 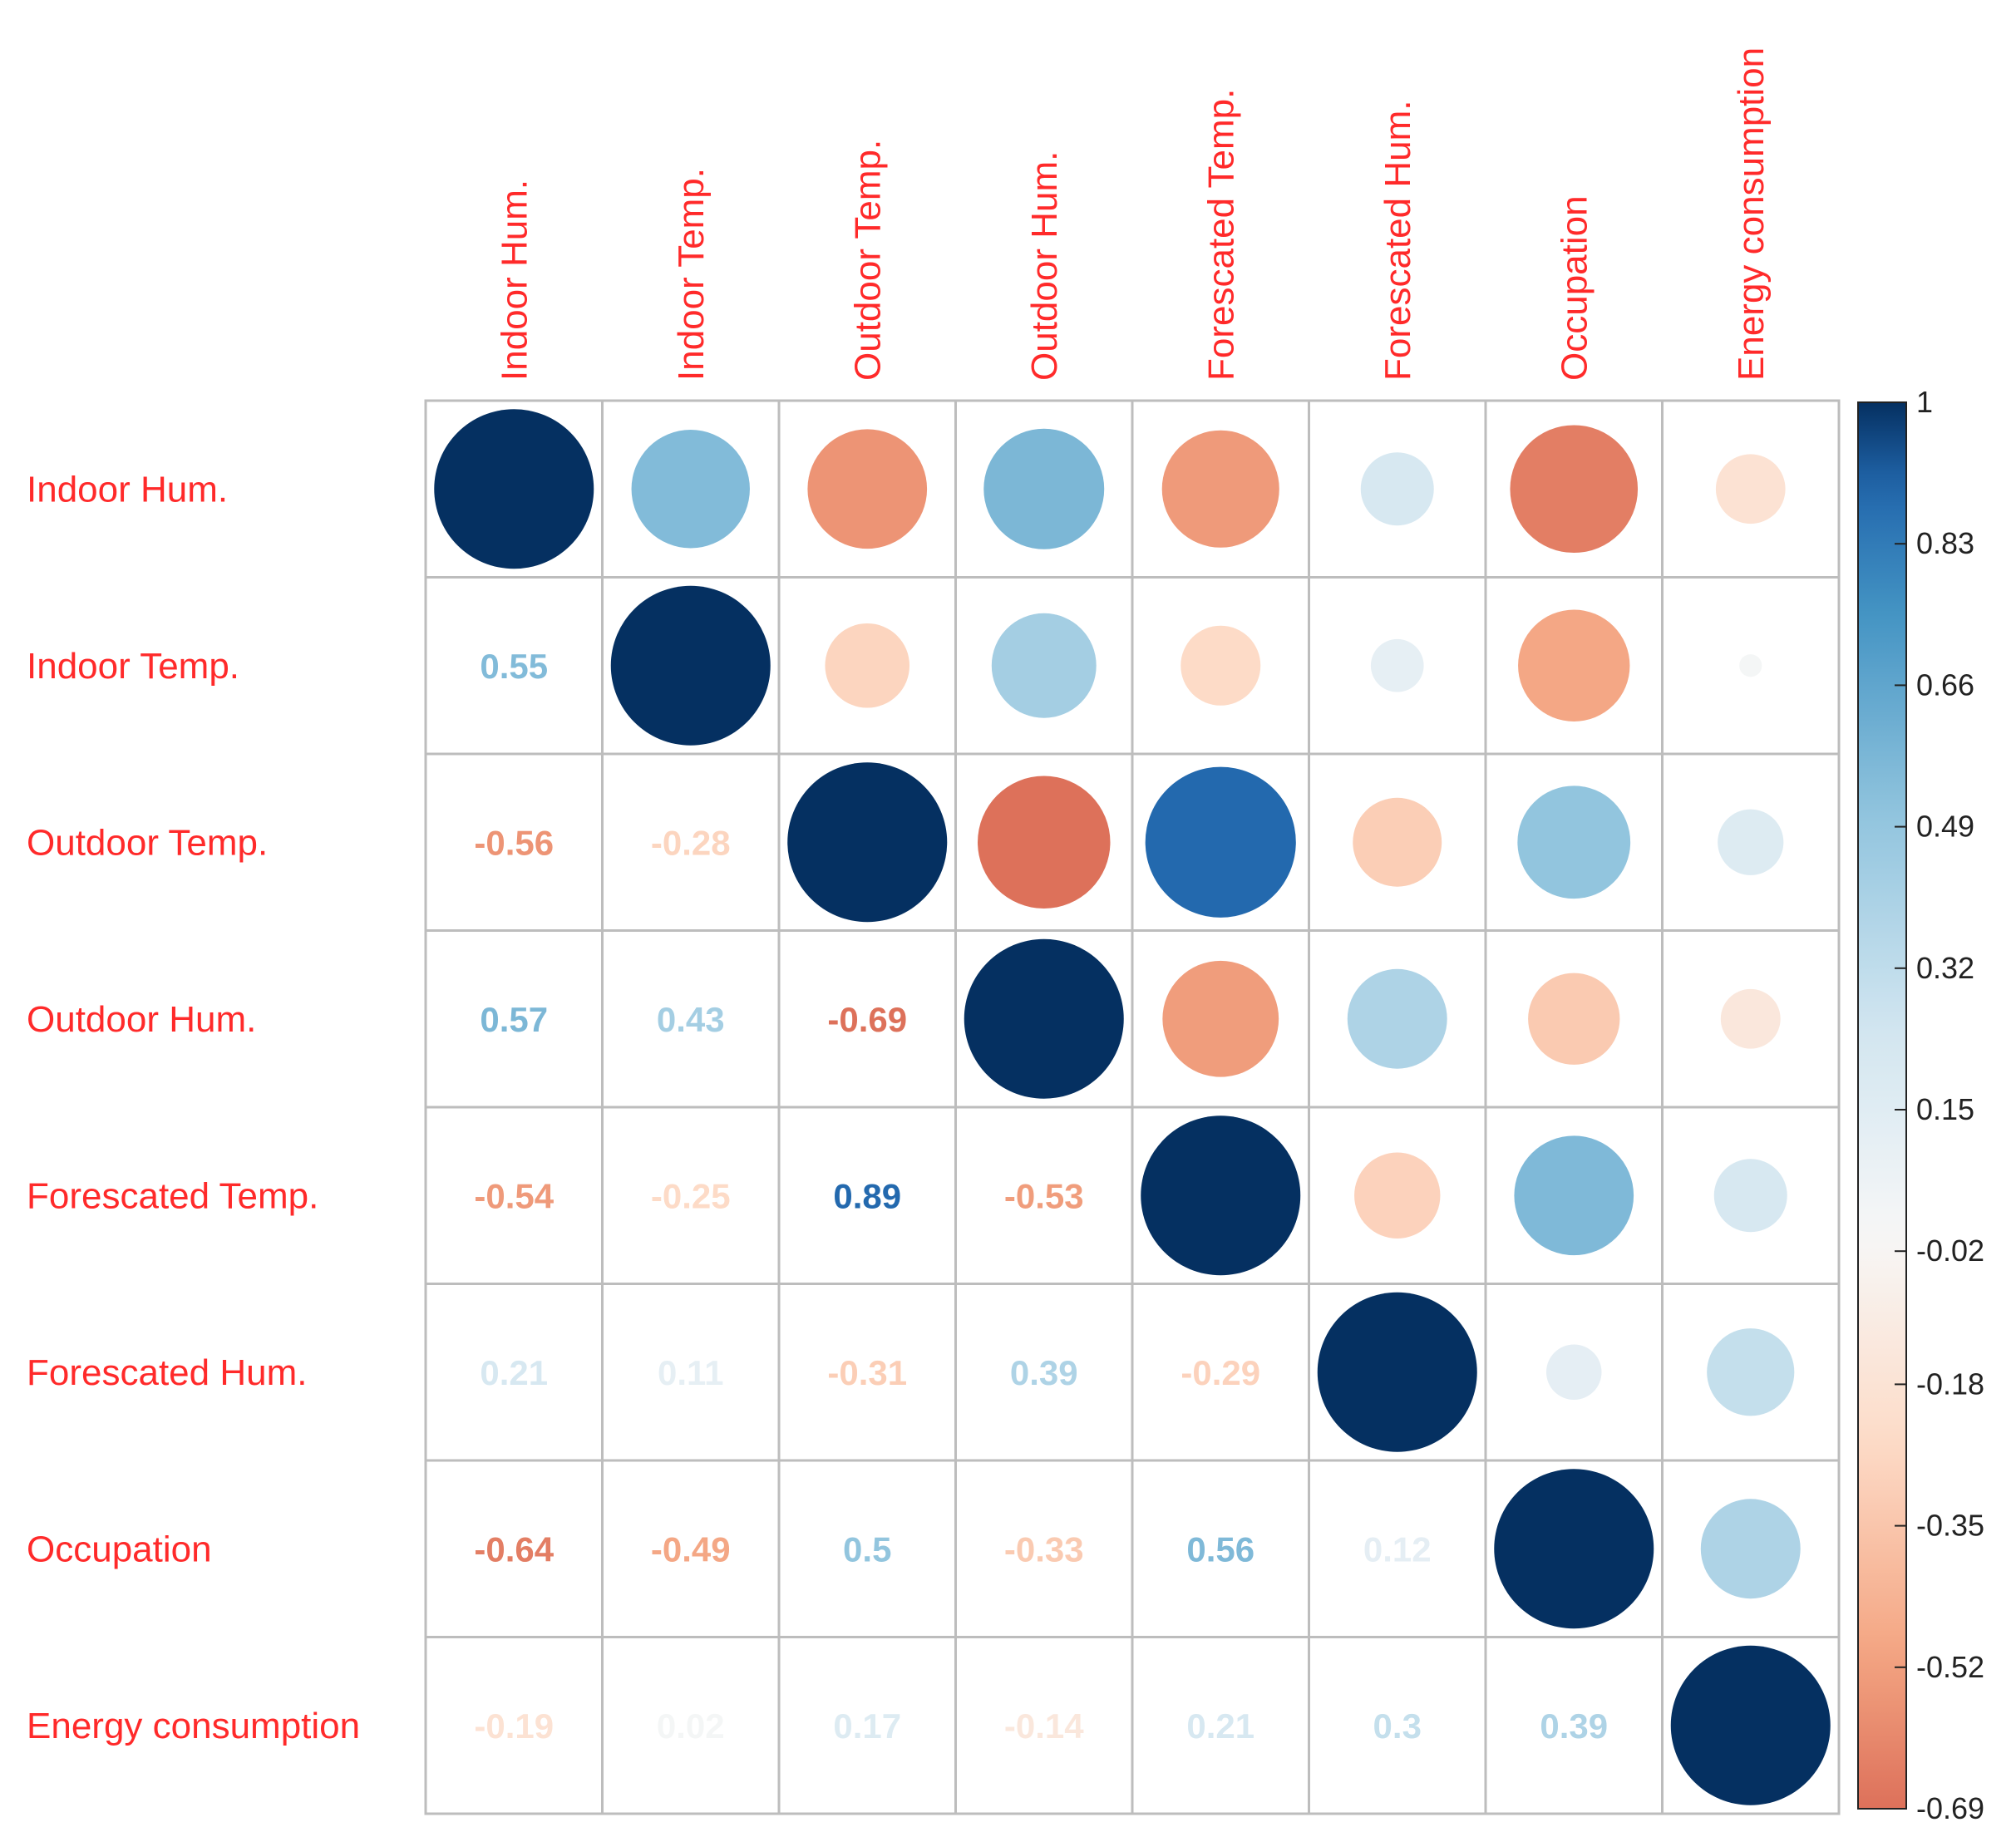 What do you see at coordinates (120, 1549) in the screenshot?
I see `row-label: Occupation` at bounding box center [120, 1549].